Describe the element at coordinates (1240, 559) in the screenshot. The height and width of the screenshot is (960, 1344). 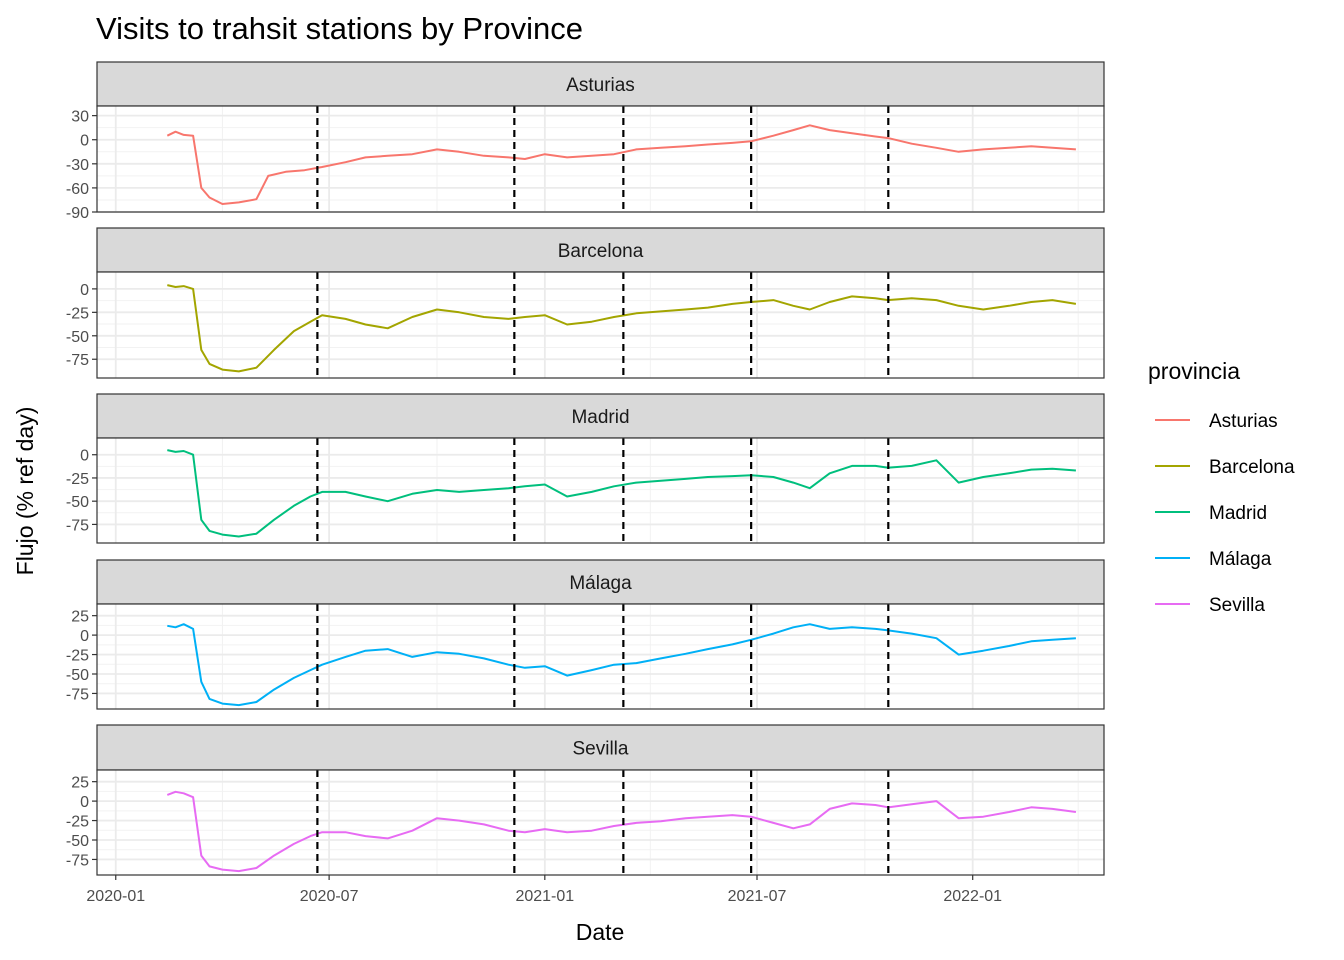
I see `legend-label: Málaga` at that location.